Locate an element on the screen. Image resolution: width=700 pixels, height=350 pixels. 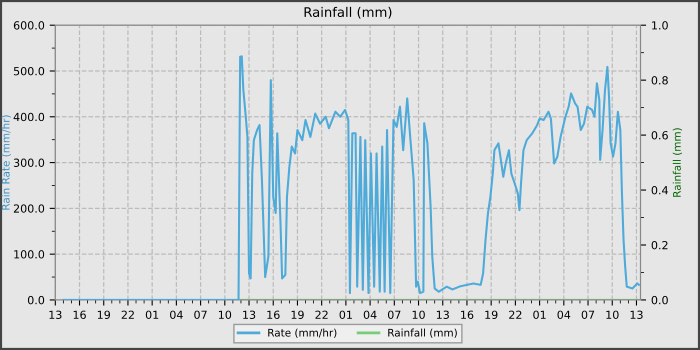
y2-axis-title: Rainfall (mm) is located at coordinates (677, 162).